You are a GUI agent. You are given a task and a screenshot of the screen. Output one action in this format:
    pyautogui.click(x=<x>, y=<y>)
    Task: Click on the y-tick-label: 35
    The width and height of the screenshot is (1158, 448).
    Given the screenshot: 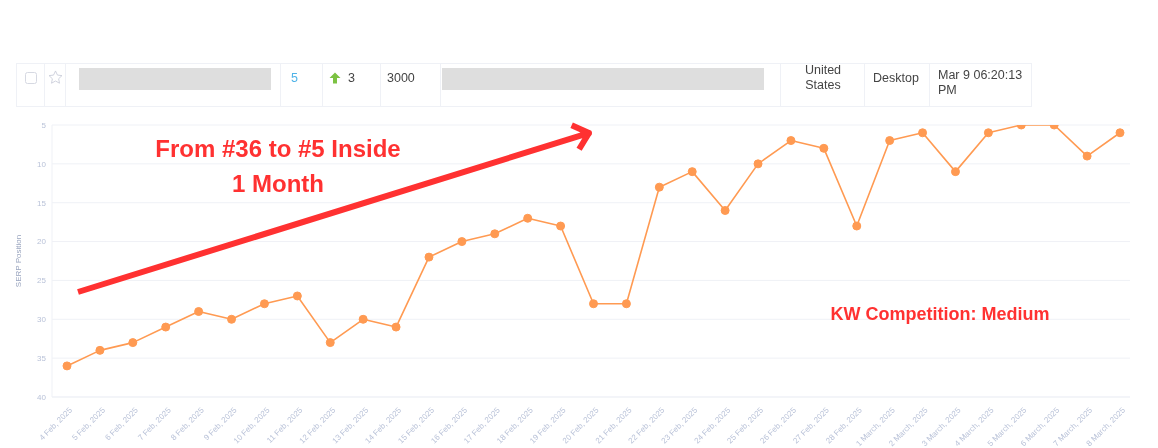 What is the action you would take?
    pyautogui.click(x=42, y=358)
    